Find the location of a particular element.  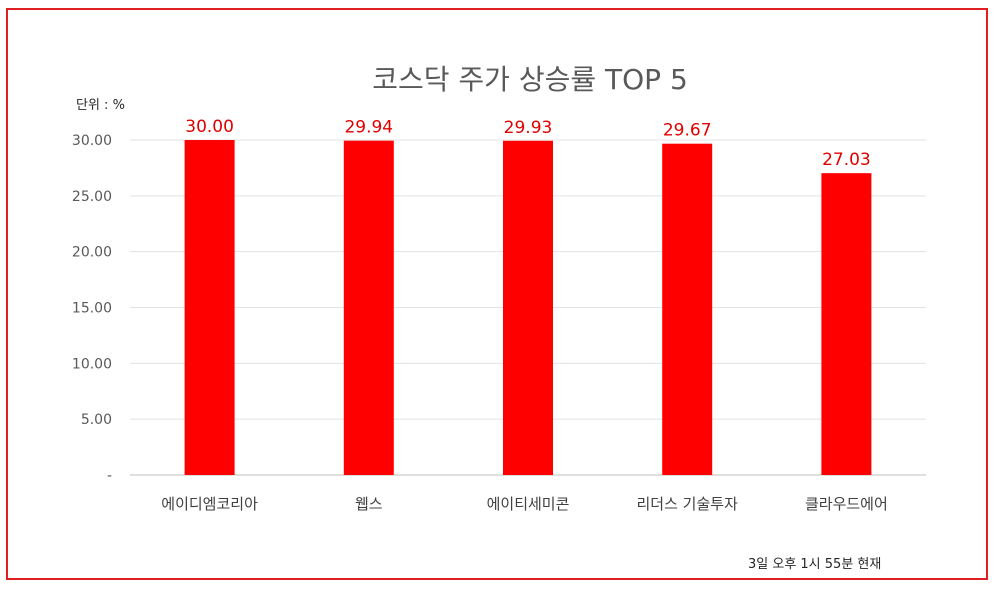

unit-label: 단위 : % is located at coordinates (100, 105).